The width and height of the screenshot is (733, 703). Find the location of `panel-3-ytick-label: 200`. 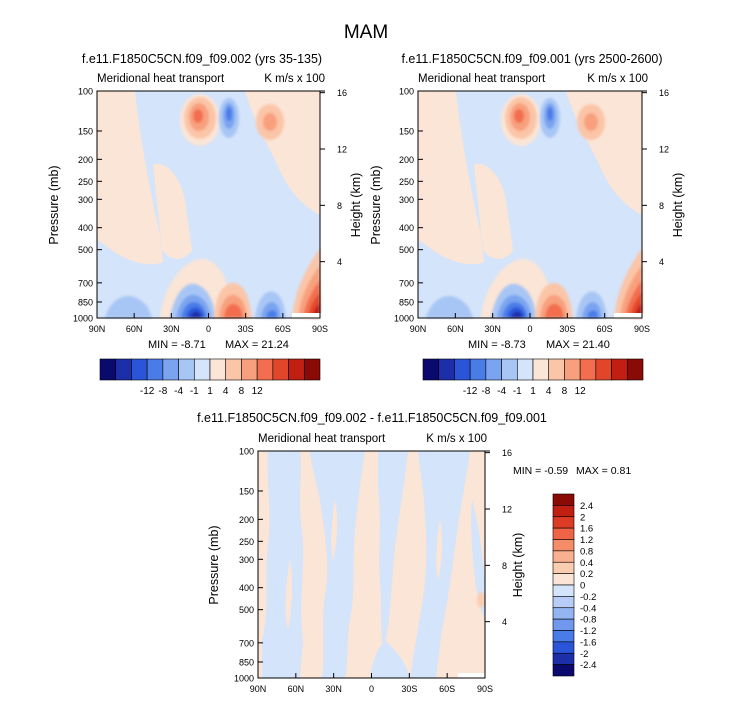

panel-3-ytick-label: 200 is located at coordinates (246, 520).